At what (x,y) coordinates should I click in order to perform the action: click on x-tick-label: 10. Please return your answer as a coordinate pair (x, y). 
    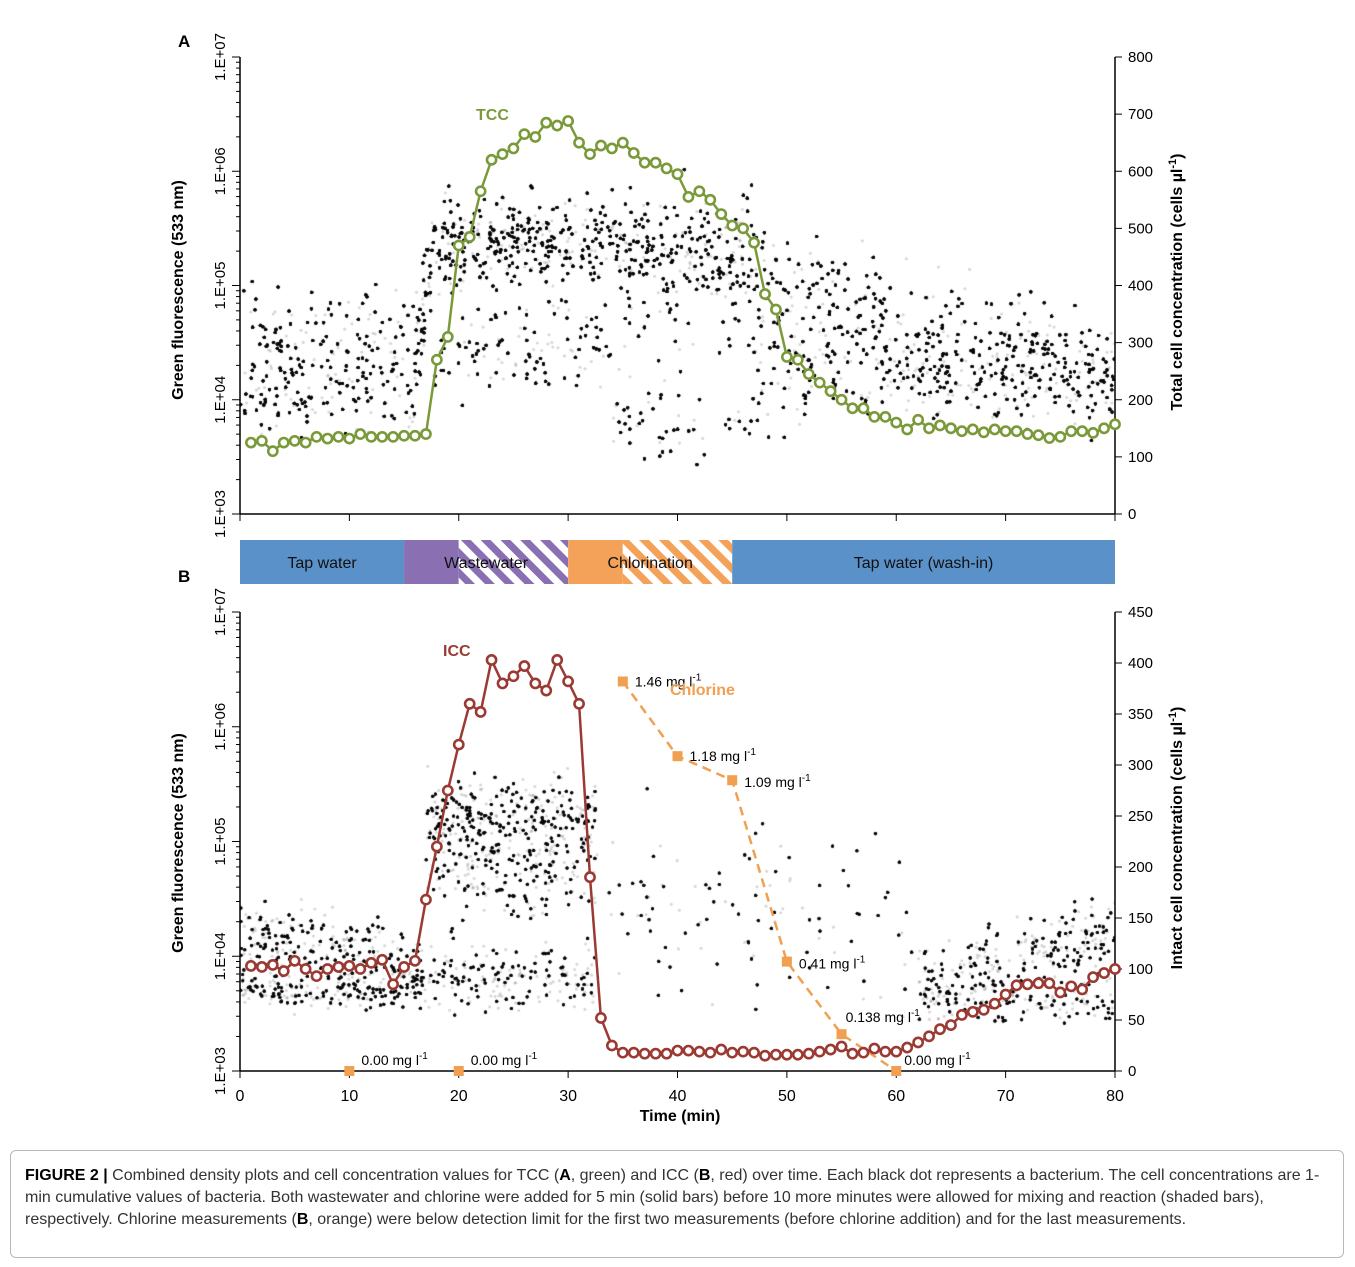
    Looking at the image, I should click on (349, 1096).